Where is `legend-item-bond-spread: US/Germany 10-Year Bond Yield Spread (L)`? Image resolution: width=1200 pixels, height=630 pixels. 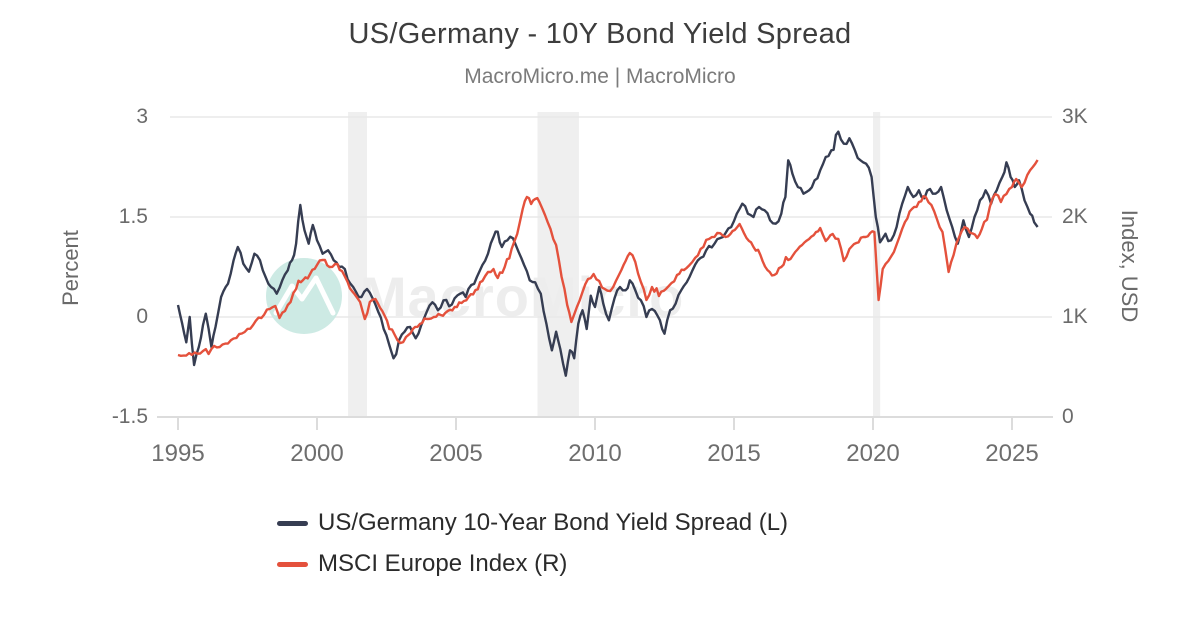
legend-item-bond-spread: US/Germany 10-Year Bond Yield Spread (L) is located at coordinates (532, 523).